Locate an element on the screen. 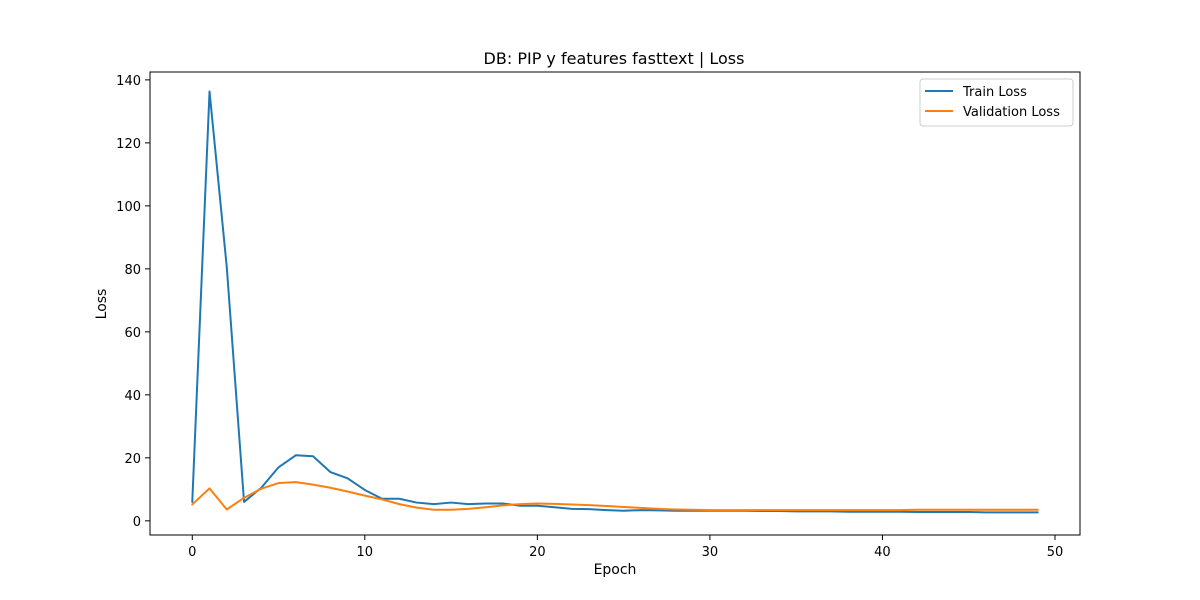 Image resolution: width=1200 pixels, height=600 pixels. legend-label-validation-loss: Validation Loss is located at coordinates (1011, 112).